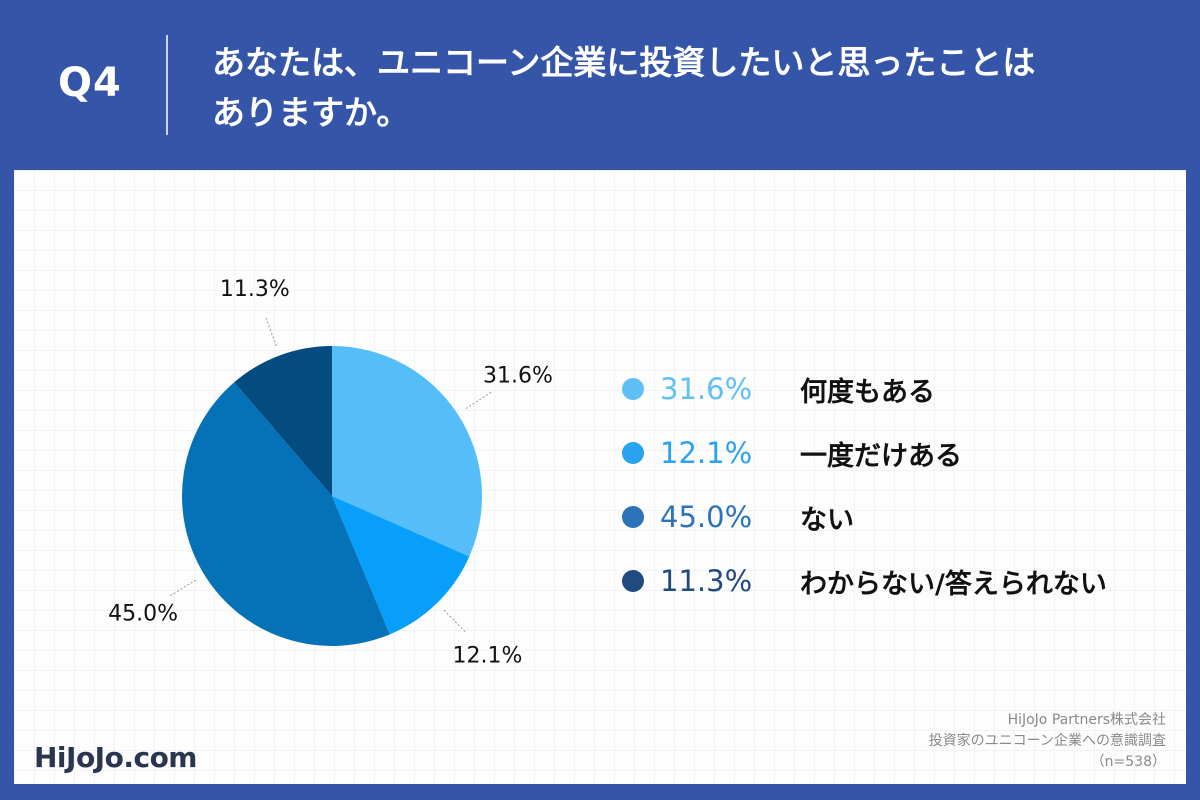 The image size is (1200, 800). Describe the element at coordinates (116, 757) in the screenshot. I see `brand-logo: HiJoJo.com` at that location.